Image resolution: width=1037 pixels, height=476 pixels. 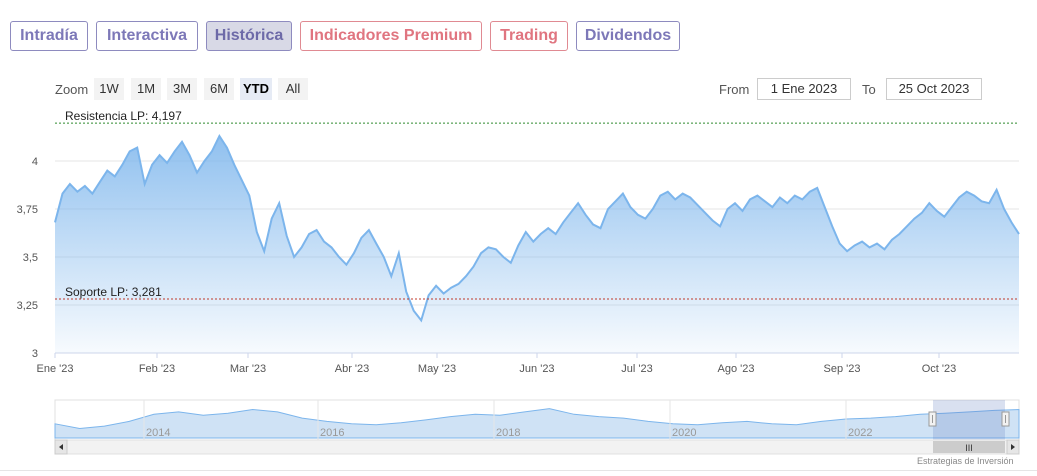 What do you see at coordinates (507, 420) in the screenshot?
I see `navigator-axis: 2014 2016 2018 2020 2022` at bounding box center [507, 420].